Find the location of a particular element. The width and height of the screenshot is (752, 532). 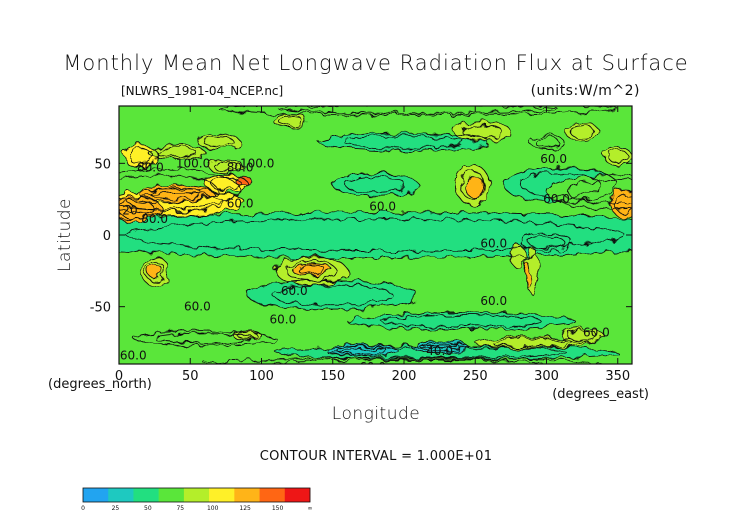

contour-label-14: 60.0 is located at coordinates (493, 301).